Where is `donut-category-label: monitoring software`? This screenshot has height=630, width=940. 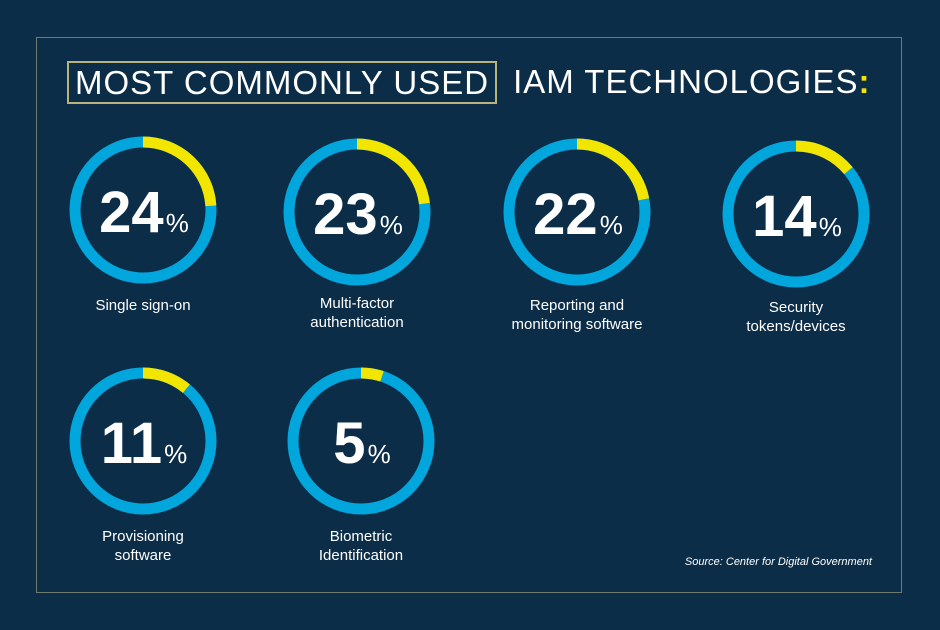
donut-category-label: monitoring software is located at coordinates (577, 324).